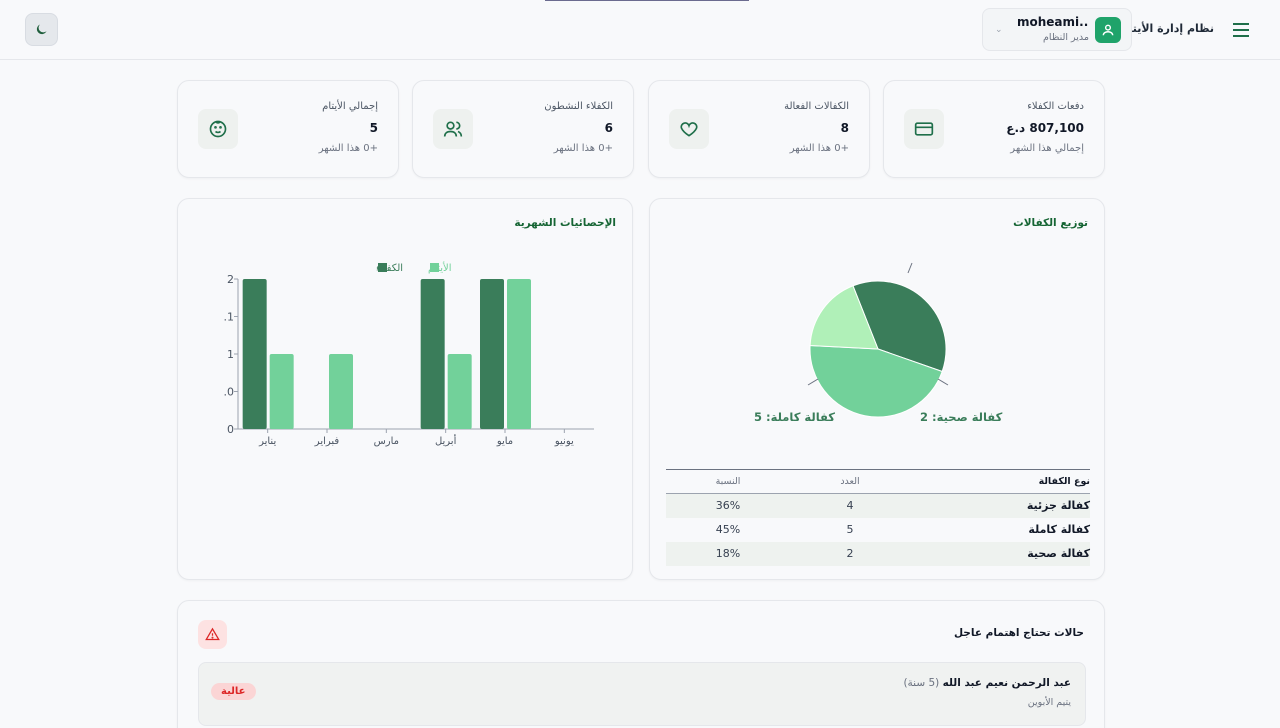 The width and height of the screenshot is (1280, 728). I want to click on urgent-title: حالات تحتاج اهتمام عاجل, so click(1018, 633).